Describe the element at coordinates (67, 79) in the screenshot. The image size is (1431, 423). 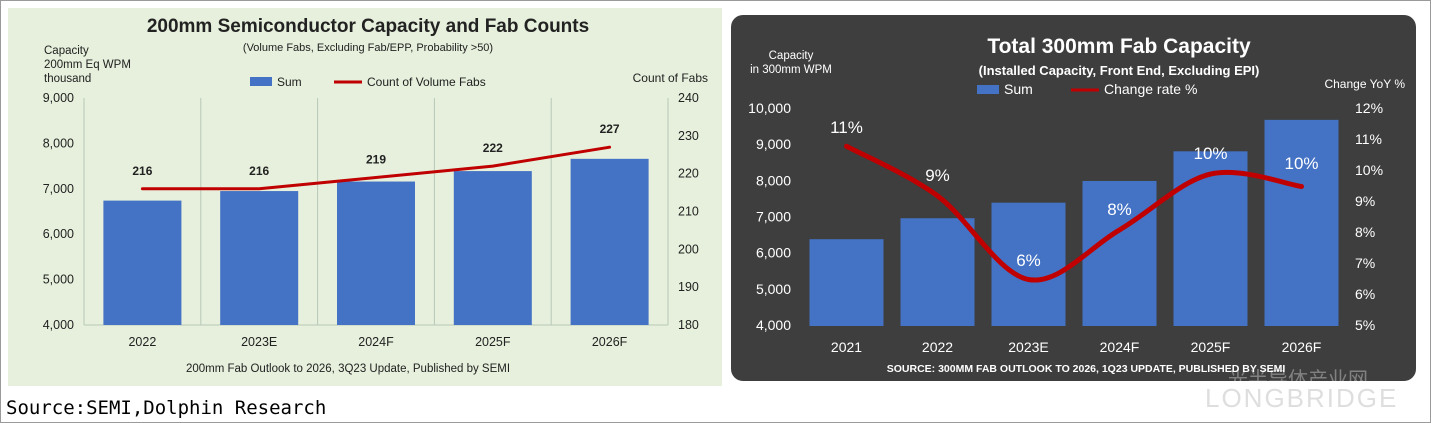
I see `y-axis-label: thousand` at that location.